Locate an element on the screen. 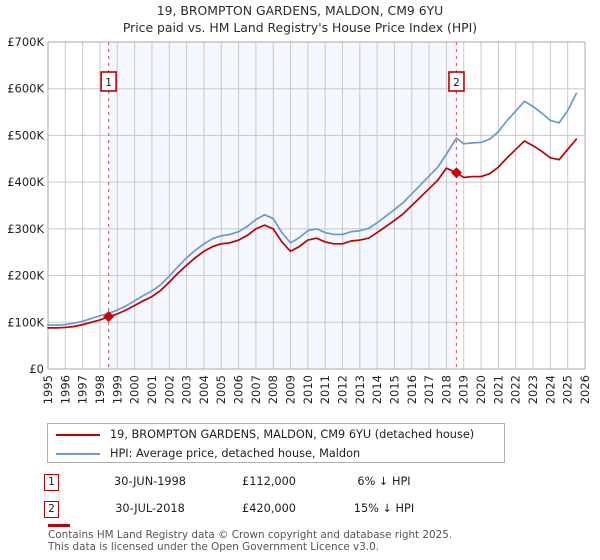  footer-divider is located at coordinates (59, 525).